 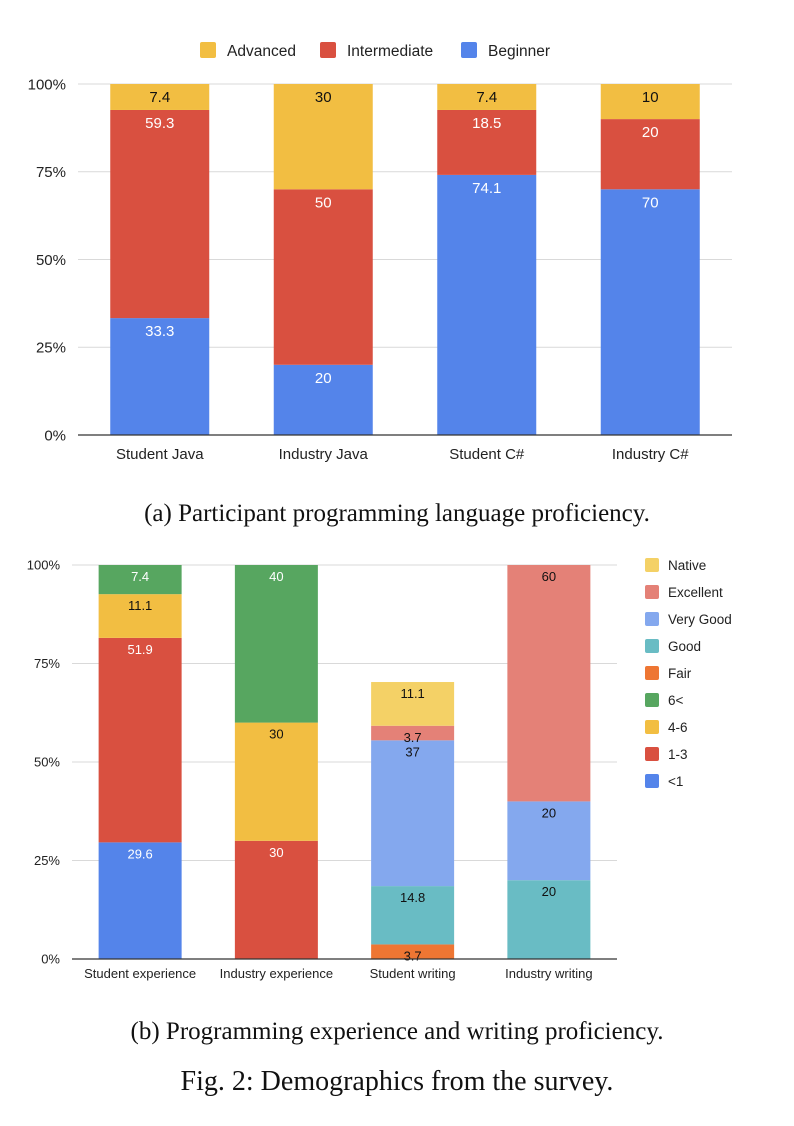 I want to click on legend-swatch-advanced, so click(x=208, y=50).